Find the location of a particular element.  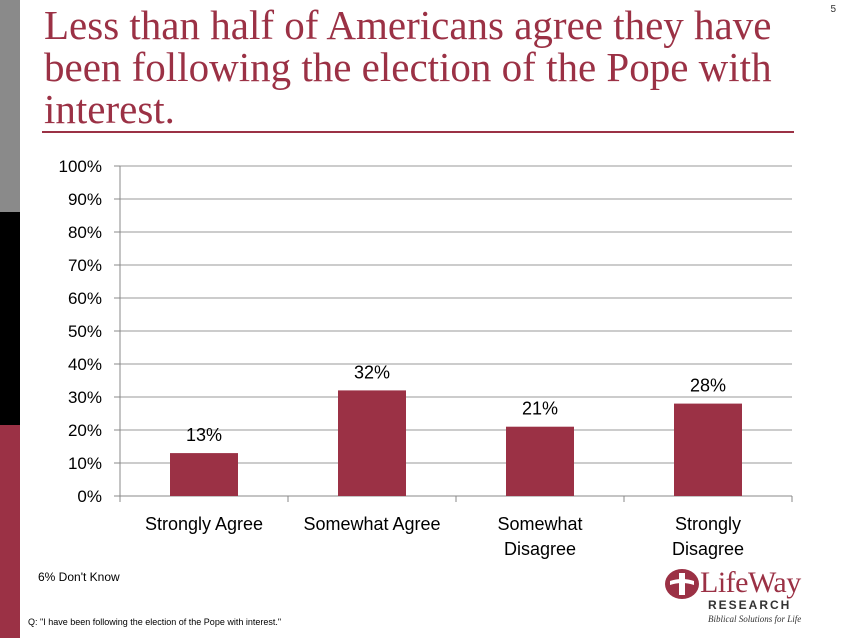

y-tick-label: 20% is located at coordinates (85, 430).